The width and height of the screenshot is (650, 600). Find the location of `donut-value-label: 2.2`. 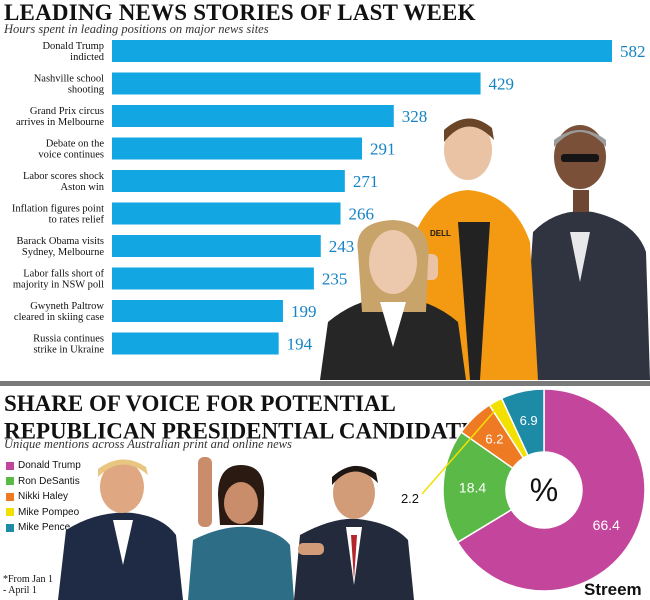

donut-value-label: 2.2 is located at coordinates (410, 498).